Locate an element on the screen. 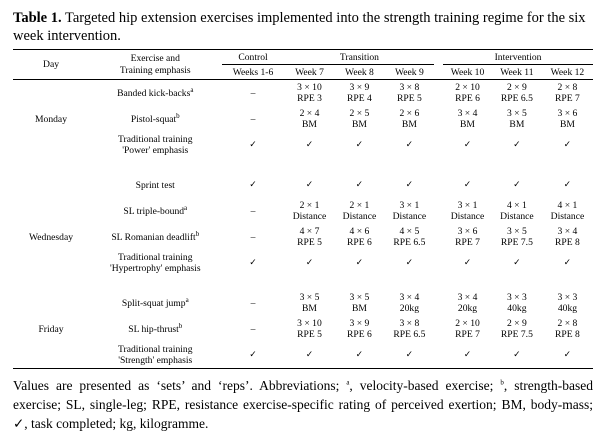 The height and width of the screenshot is (441, 606). header-week: Week 9 is located at coordinates (409, 72).